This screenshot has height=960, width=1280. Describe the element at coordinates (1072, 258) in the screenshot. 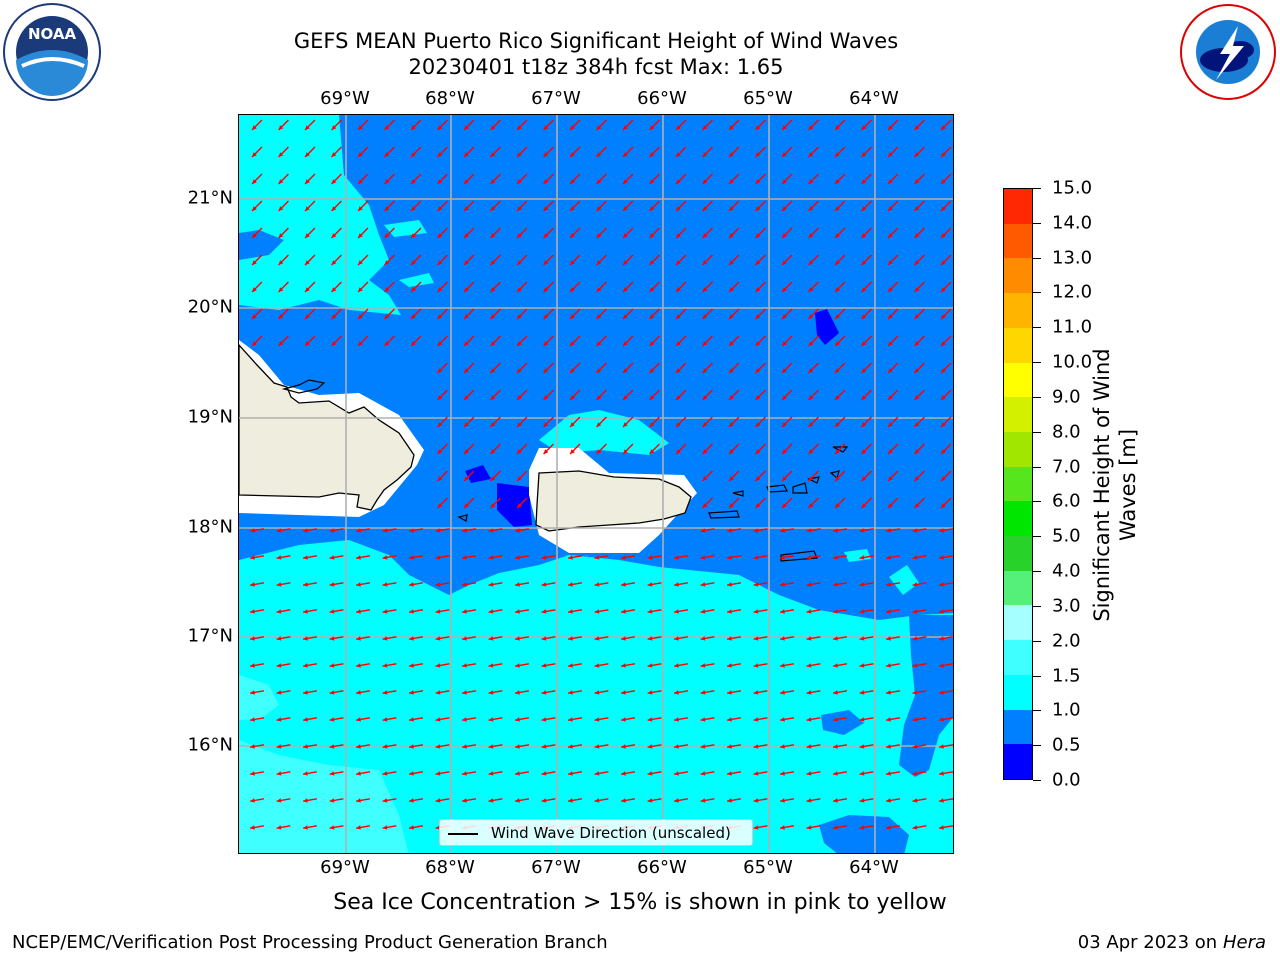

I see `colorbar-tick-label: 13.0` at that location.